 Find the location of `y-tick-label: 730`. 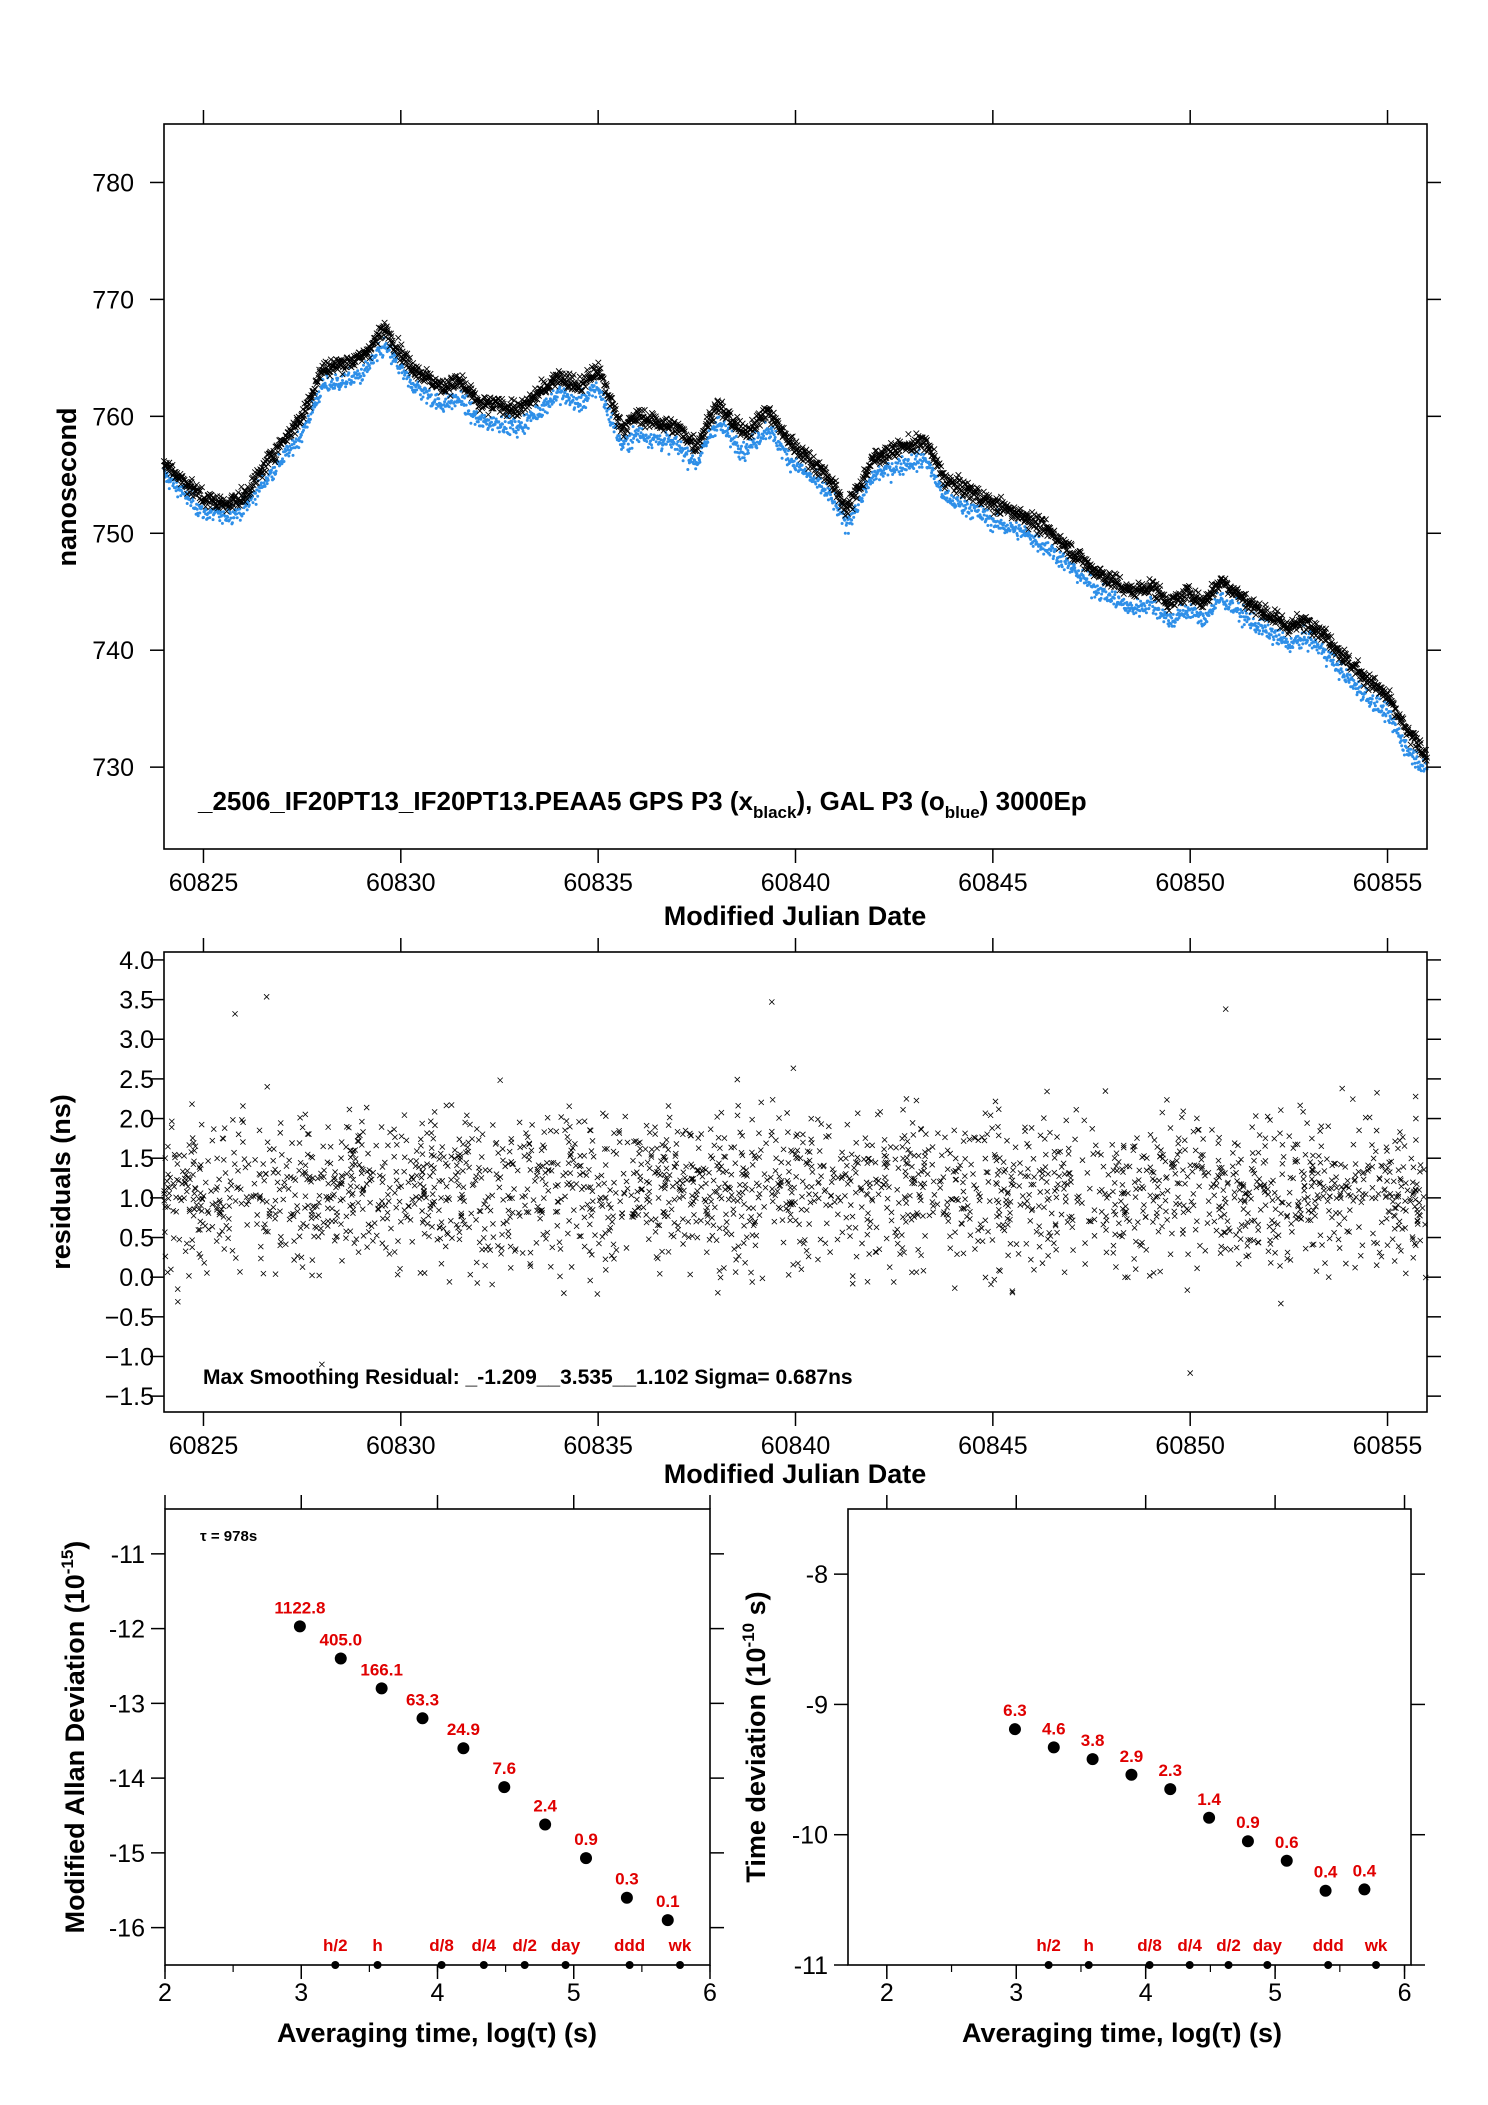

y-tick-label: 730 is located at coordinates (113, 768).